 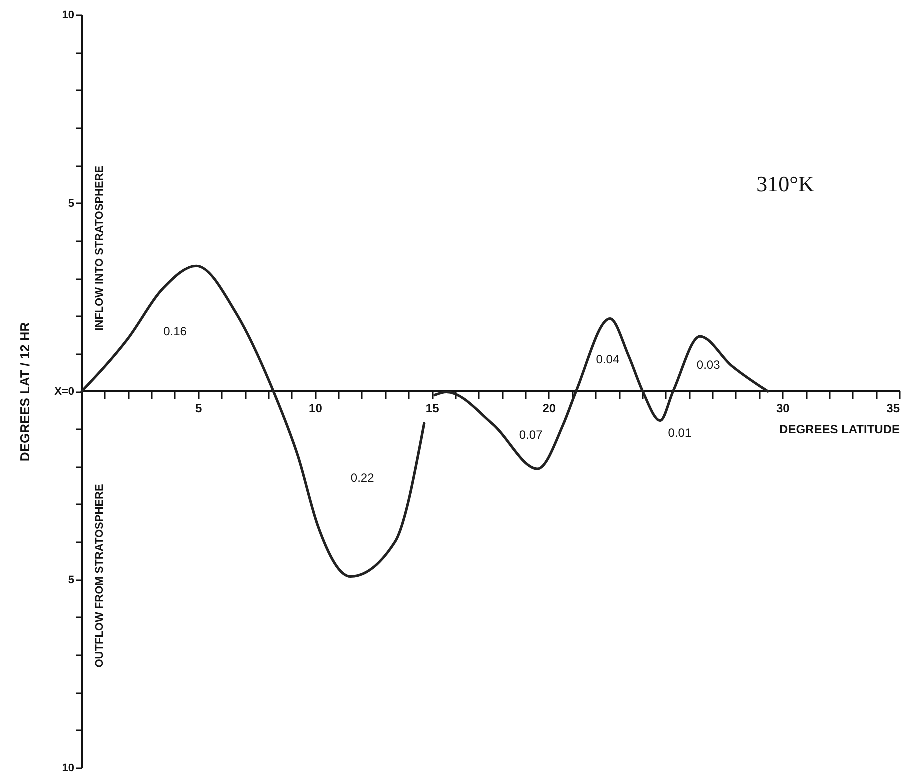 I want to click on annotation: 0.22, so click(x=362, y=478).